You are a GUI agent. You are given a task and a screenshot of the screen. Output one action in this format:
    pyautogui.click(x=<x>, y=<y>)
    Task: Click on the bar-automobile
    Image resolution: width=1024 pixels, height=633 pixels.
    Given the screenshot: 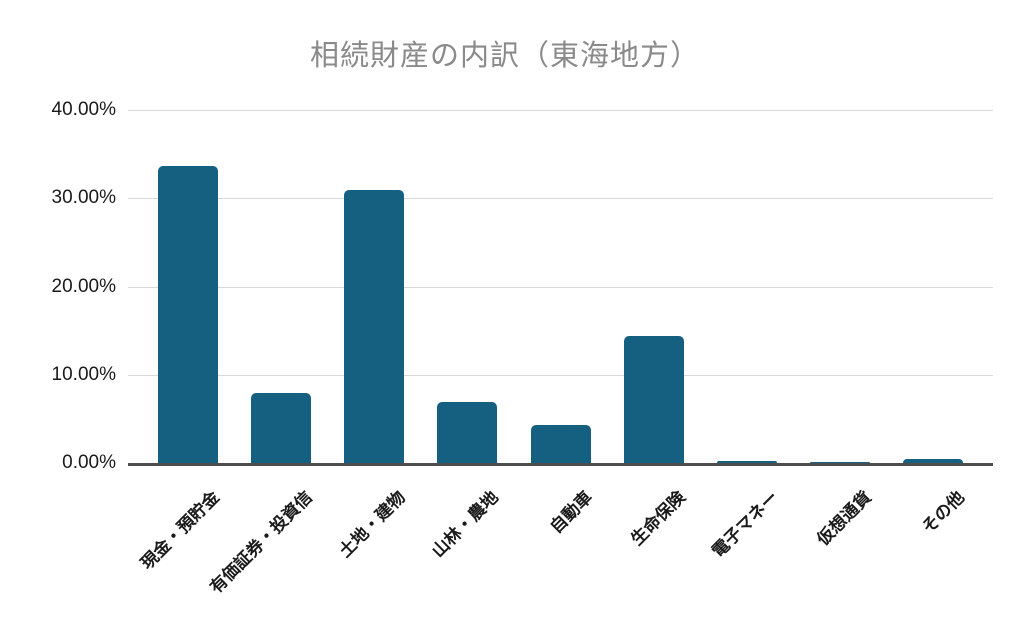 What is the action you would take?
    pyautogui.click(x=560, y=444)
    